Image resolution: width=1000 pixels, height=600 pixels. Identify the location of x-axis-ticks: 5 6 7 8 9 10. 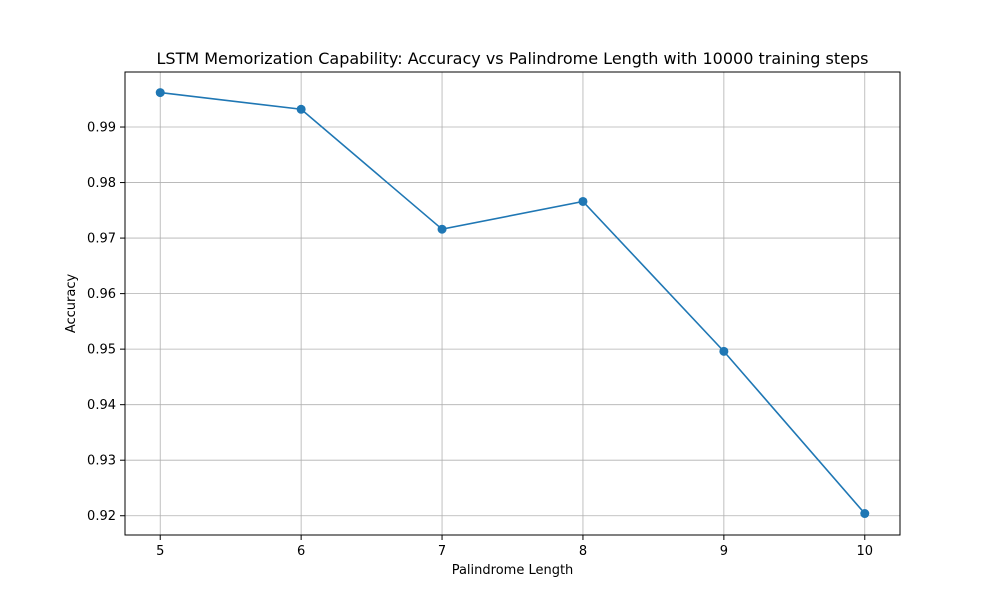
(514, 547).